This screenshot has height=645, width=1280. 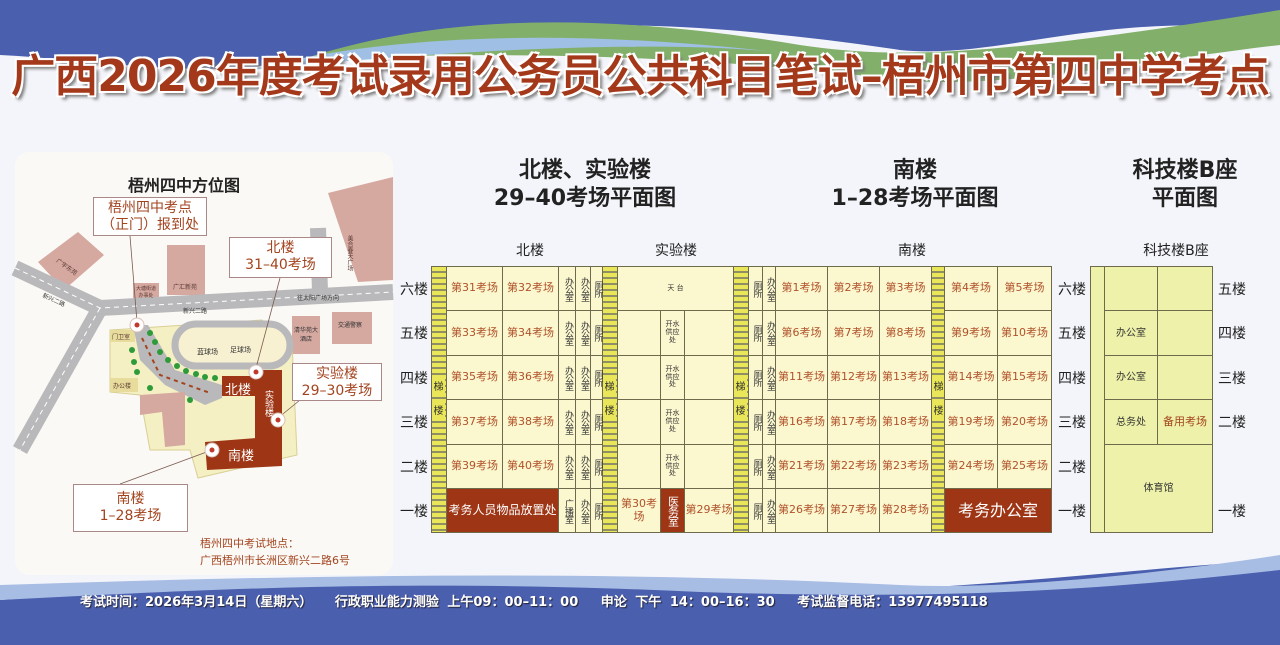 What do you see at coordinates (280, 265) in the screenshot?
I see `callout-north-line2: 31–40考场` at bounding box center [280, 265].